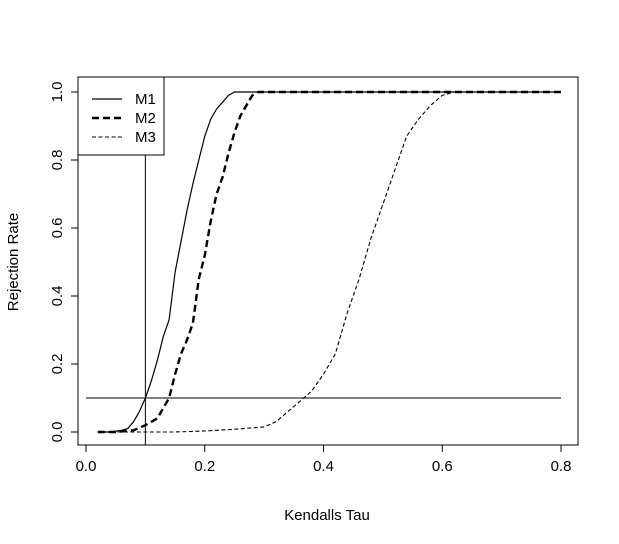 This screenshot has width=619, height=544. What do you see at coordinates (327, 515) in the screenshot?
I see `x-axis-label: Kendalls Tau` at bounding box center [327, 515].